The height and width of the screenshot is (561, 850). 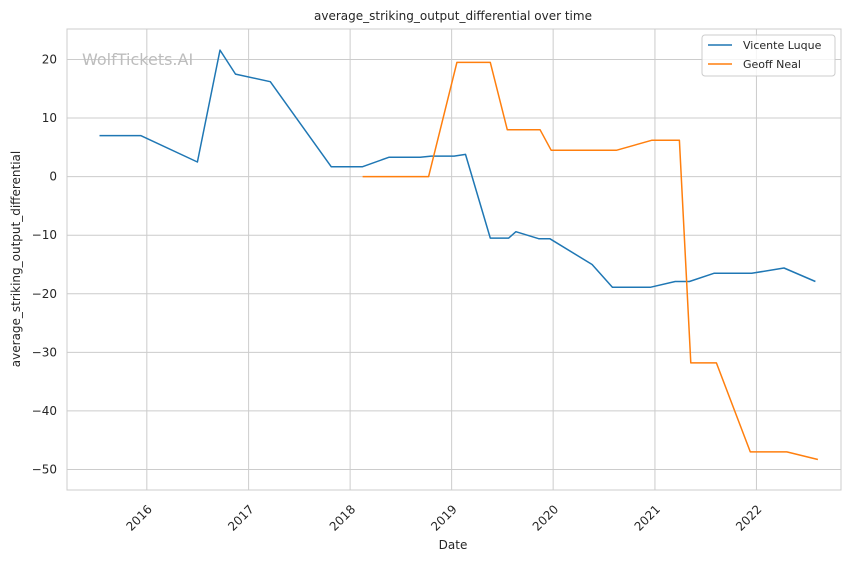 I want to click on x-tick-label: 2022, so click(x=748, y=517).